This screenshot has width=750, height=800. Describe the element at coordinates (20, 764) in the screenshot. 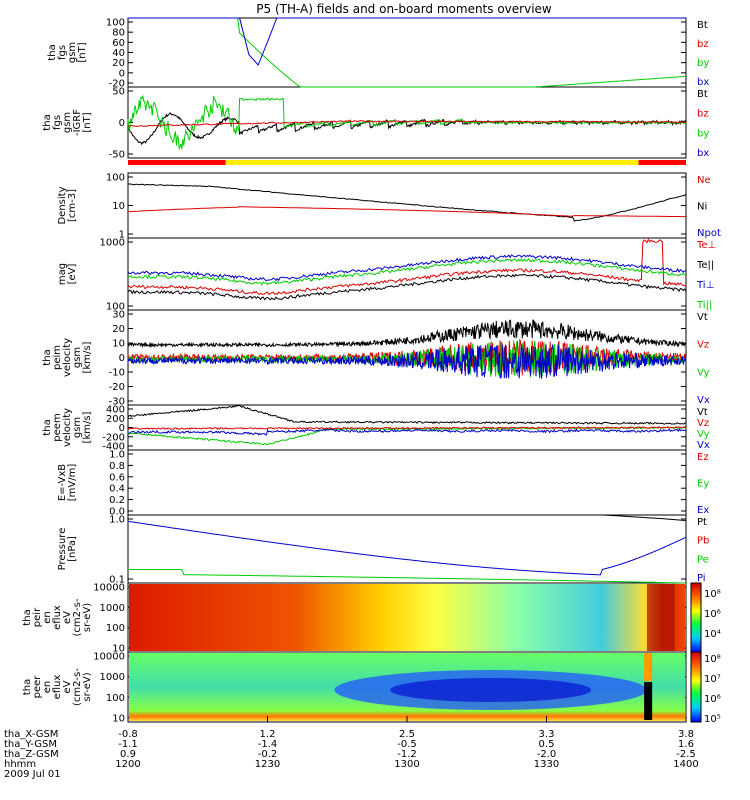

I see `x-row-label: hhmm` at that location.